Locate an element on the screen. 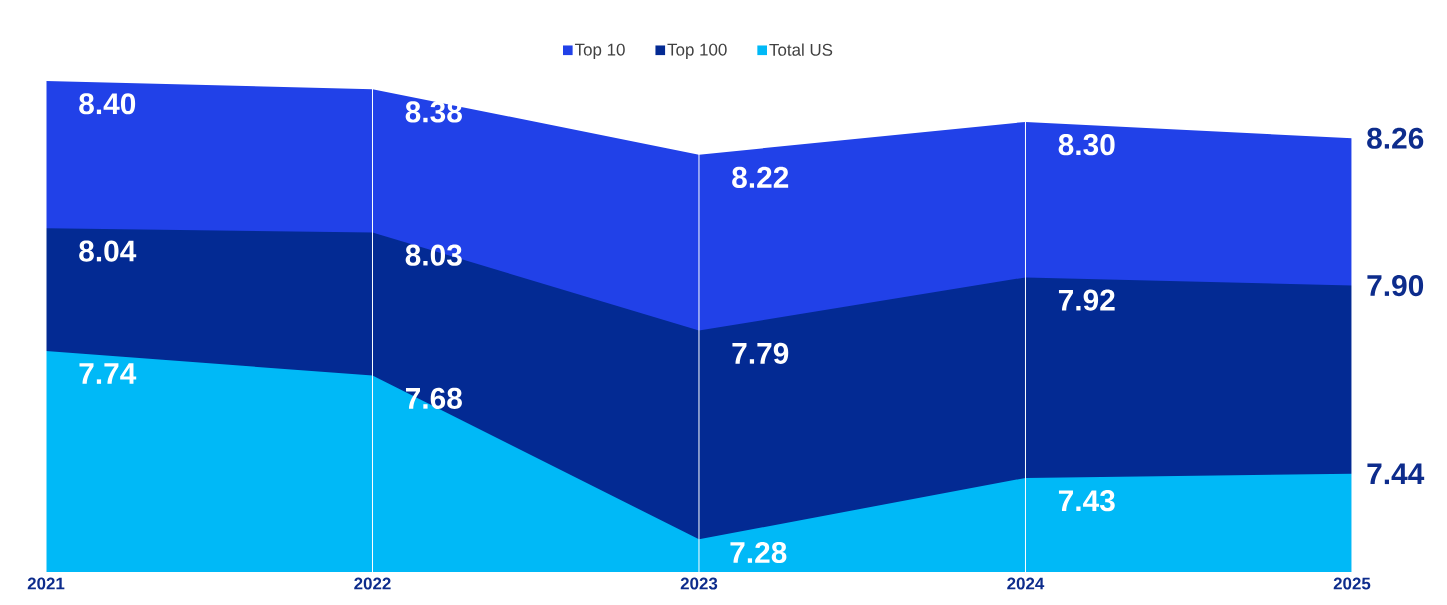  data-label: 8.03 is located at coordinates (433, 255).